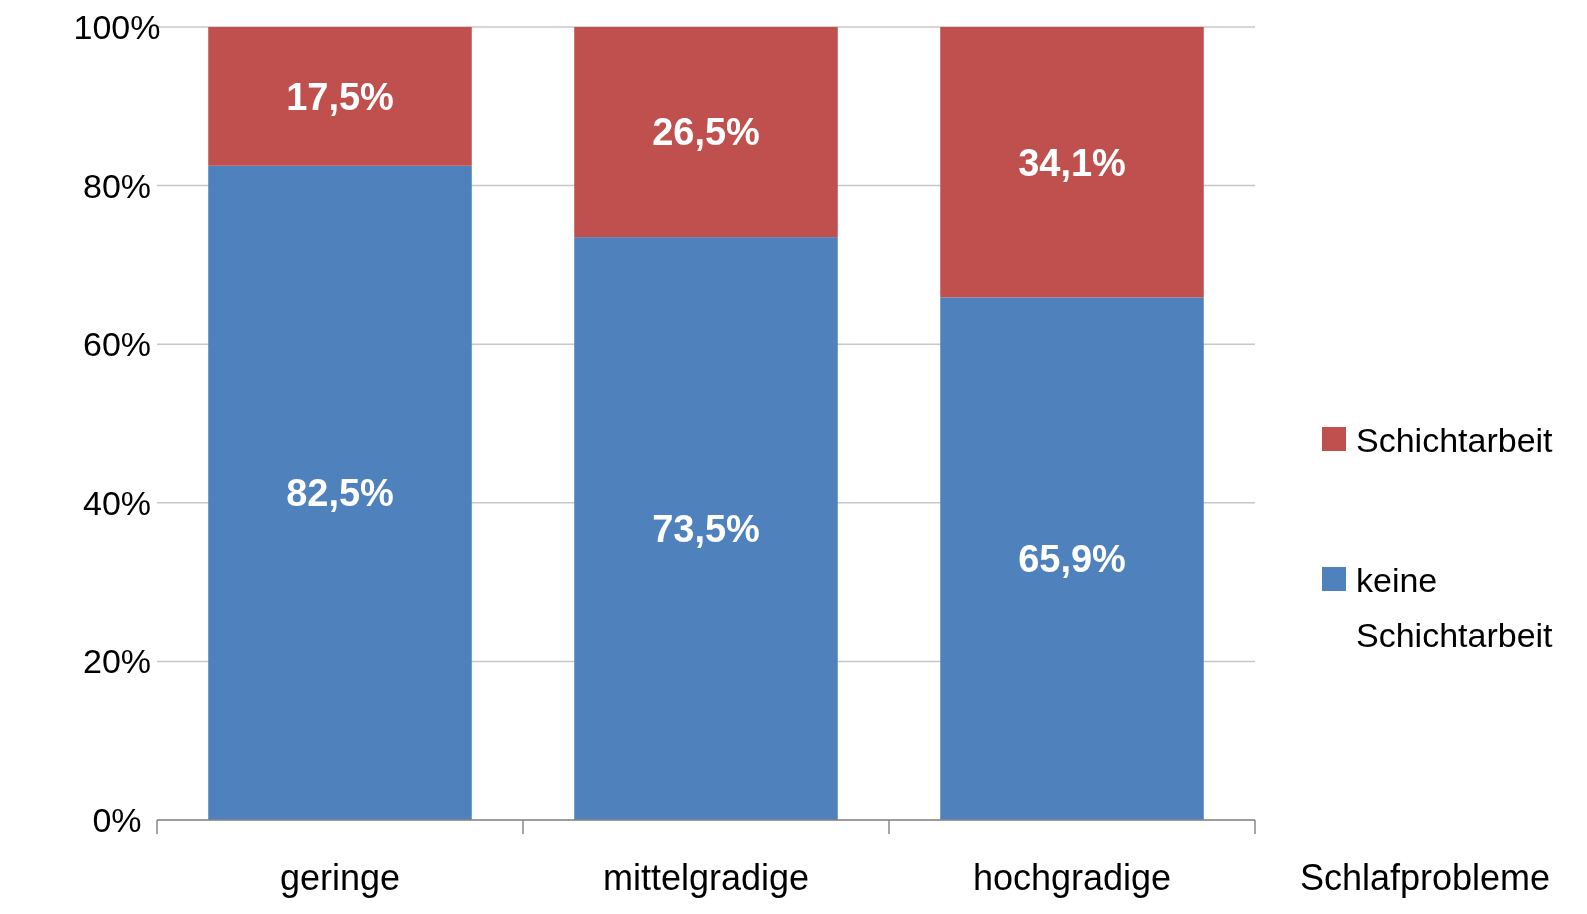  I want to click on legend-label: keine Schichtarbeit, so click(1455, 607).